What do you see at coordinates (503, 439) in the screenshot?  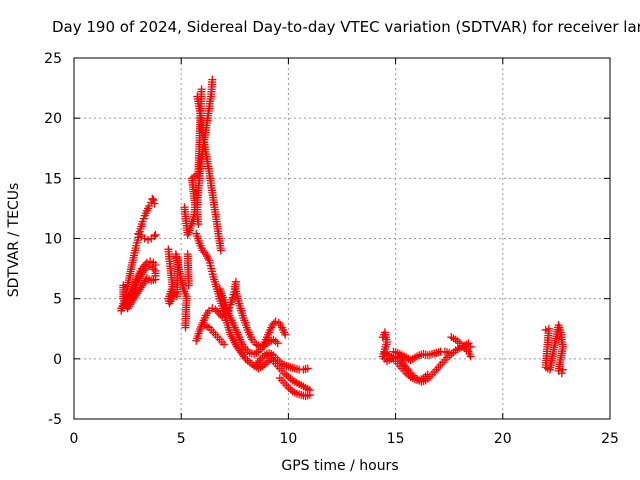 I see `x-tick-label: 20` at bounding box center [503, 439].